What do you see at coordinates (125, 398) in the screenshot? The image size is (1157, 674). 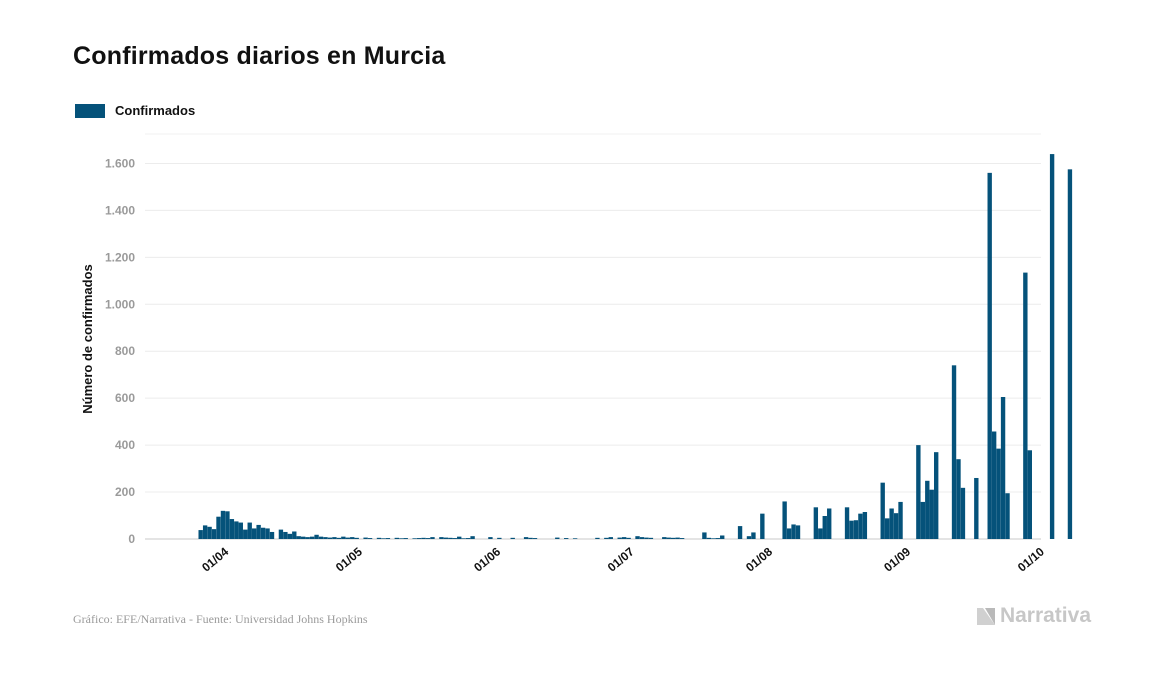 I see `y-tick-label: 600` at bounding box center [125, 398].